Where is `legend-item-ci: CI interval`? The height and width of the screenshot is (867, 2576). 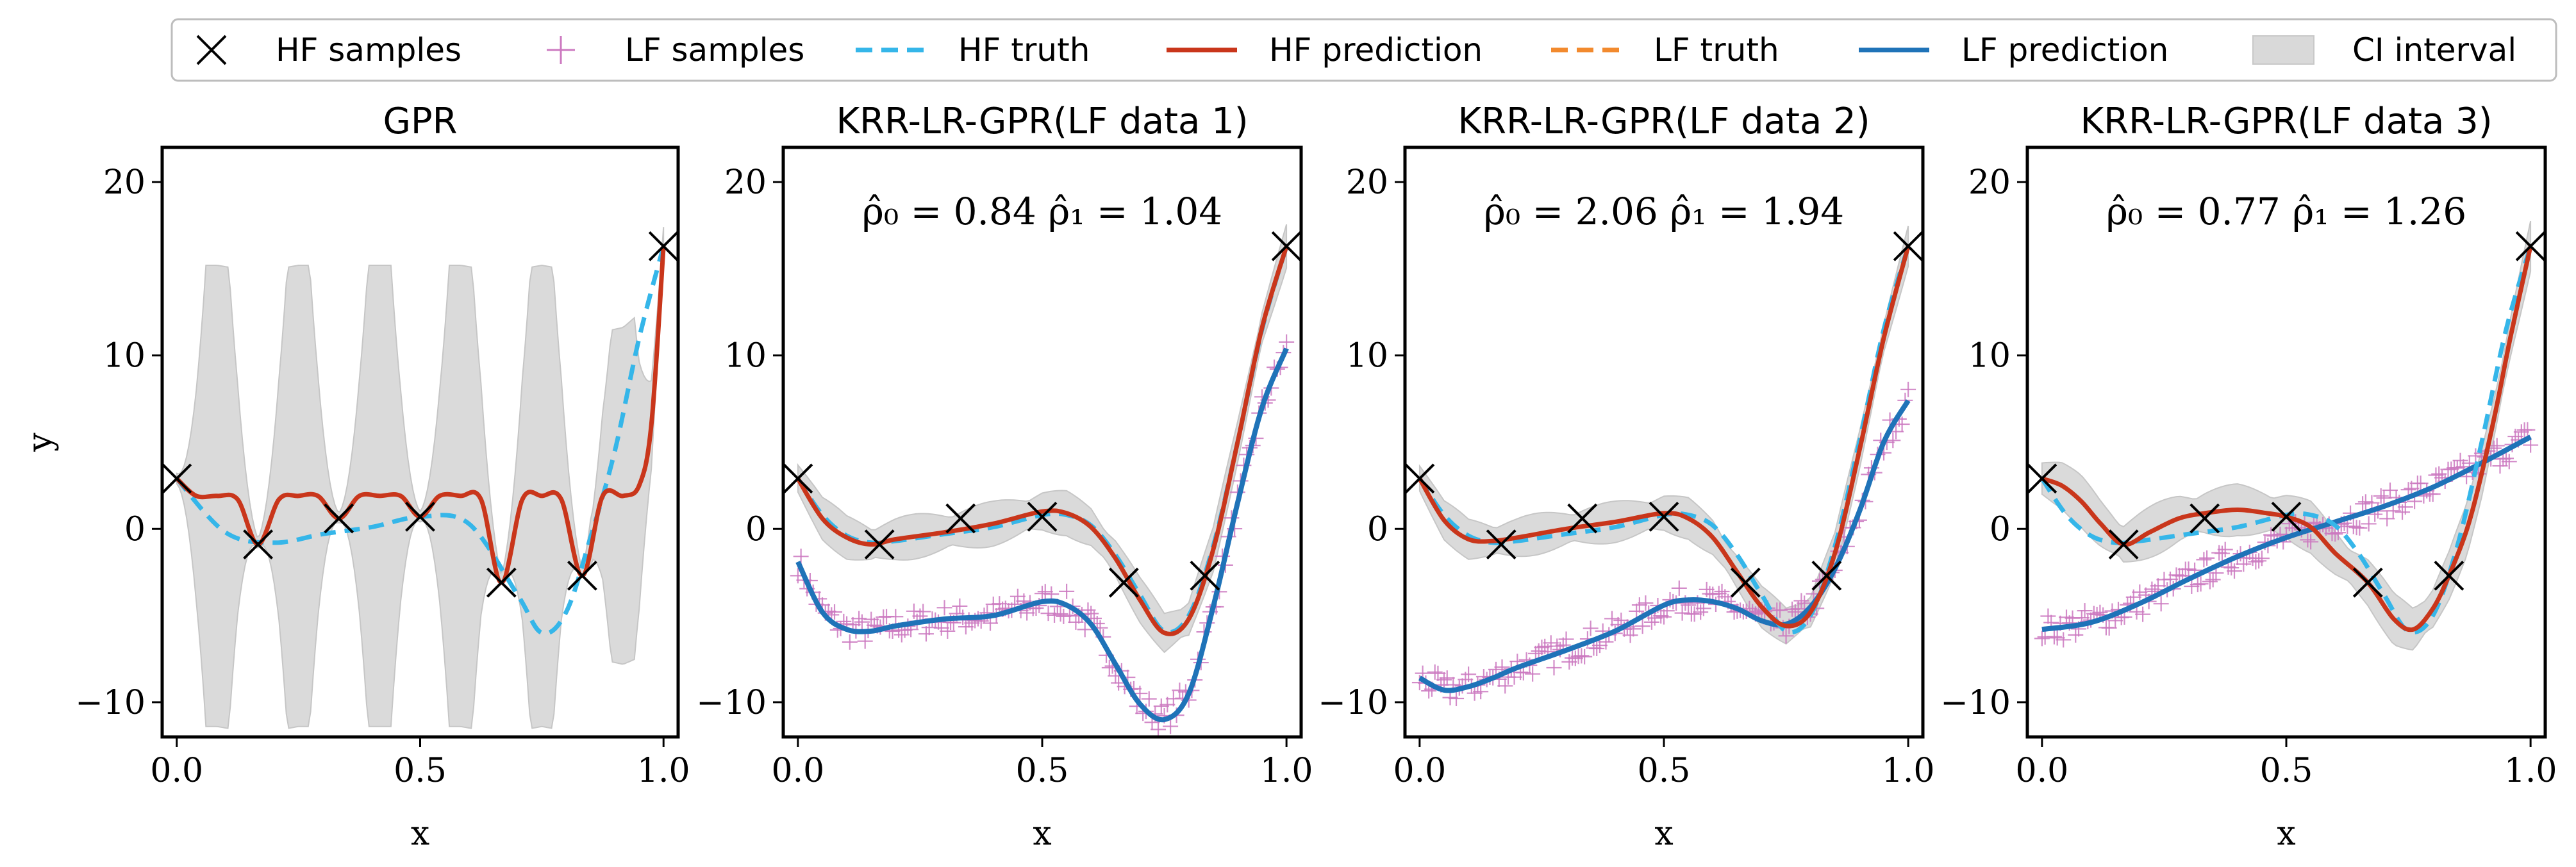
legend-item-ci: CI interval is located at coordinates (2384, 50).